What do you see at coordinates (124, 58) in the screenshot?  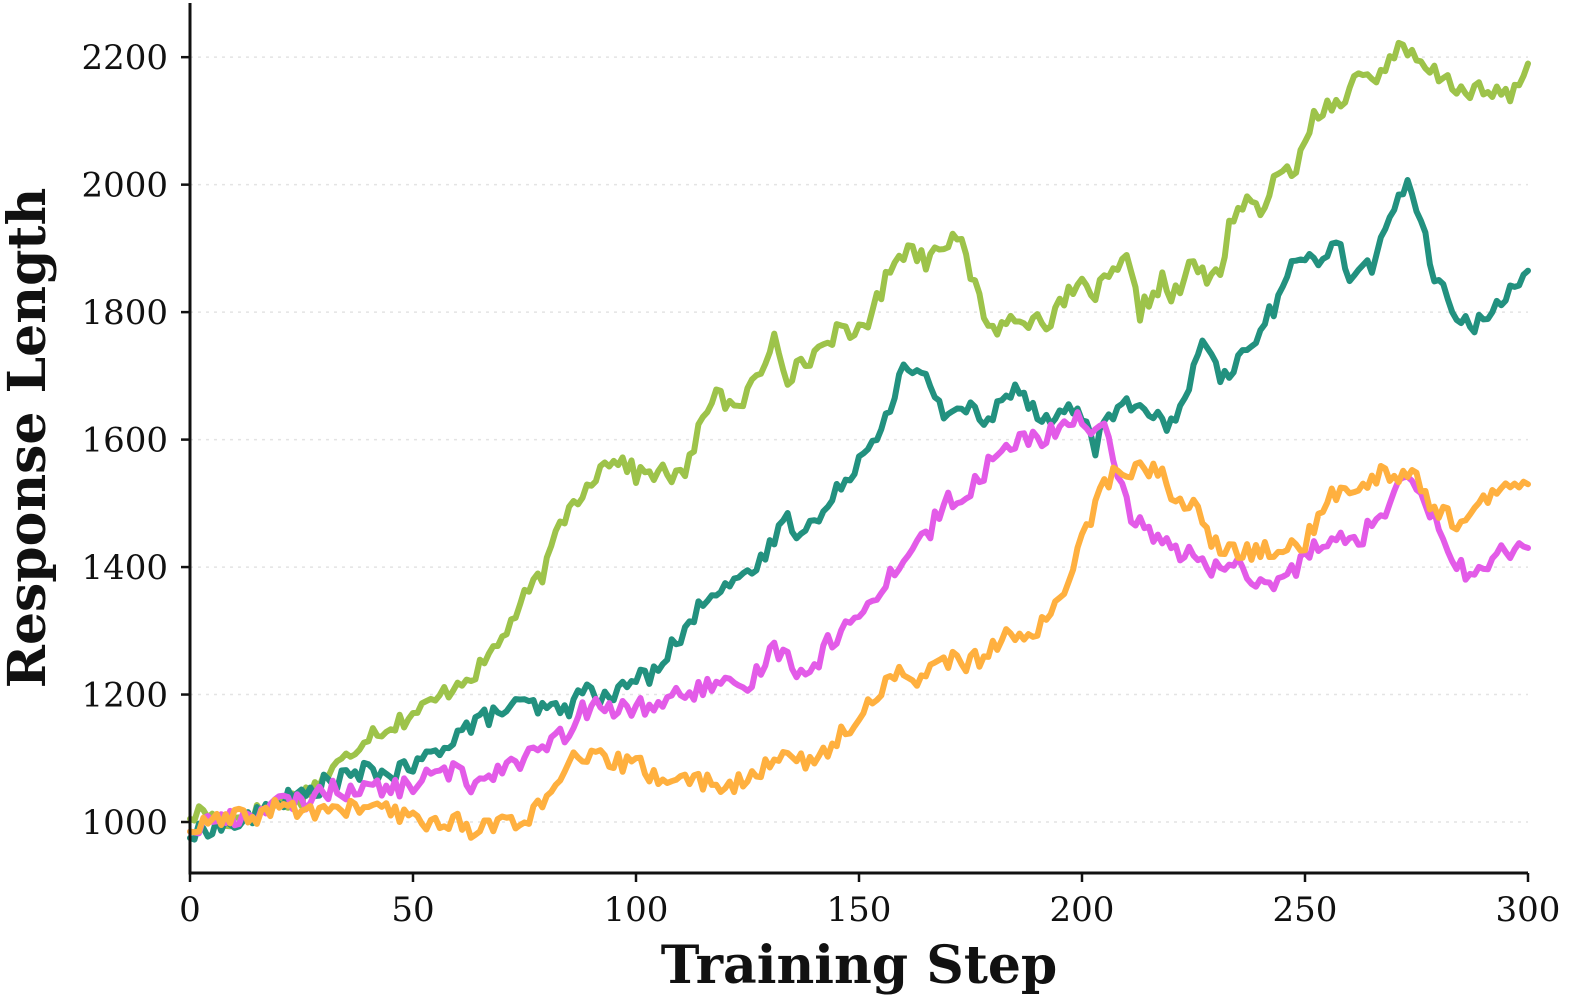 I see `y-tick-label-2200: 2200` at bounding box center [124, 58].